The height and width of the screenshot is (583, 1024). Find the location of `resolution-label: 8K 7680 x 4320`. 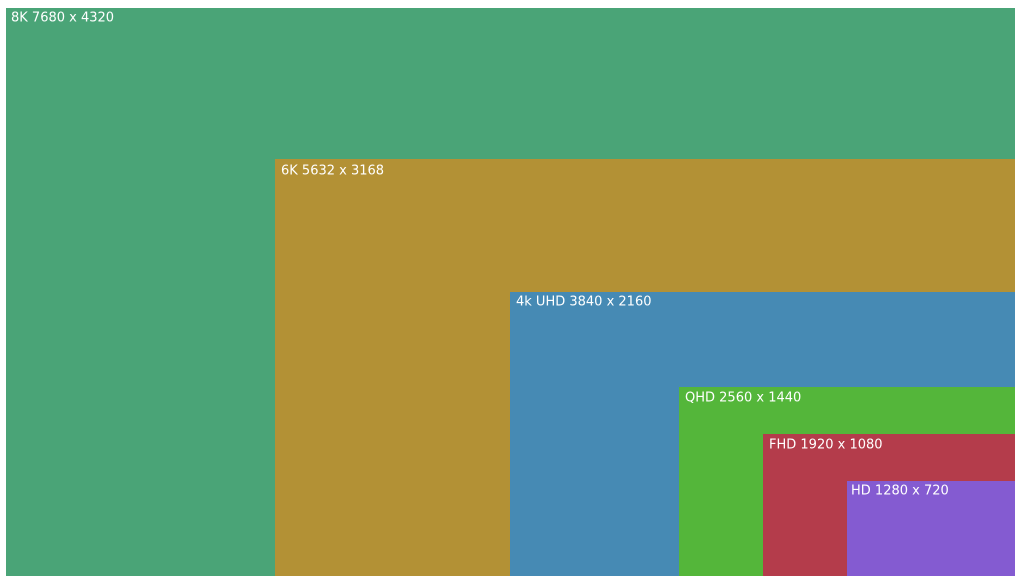

resolution-label: 8K 7680 x 4320 is located at coordinates (62, 18).